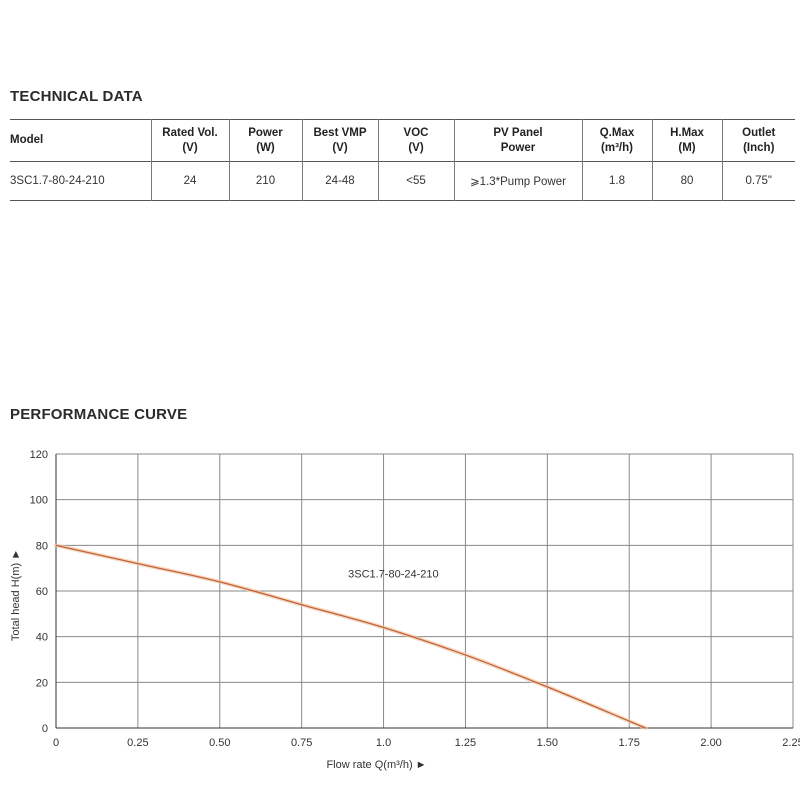  I want to click on x-tick-label: 1.25, so click(465, 743).